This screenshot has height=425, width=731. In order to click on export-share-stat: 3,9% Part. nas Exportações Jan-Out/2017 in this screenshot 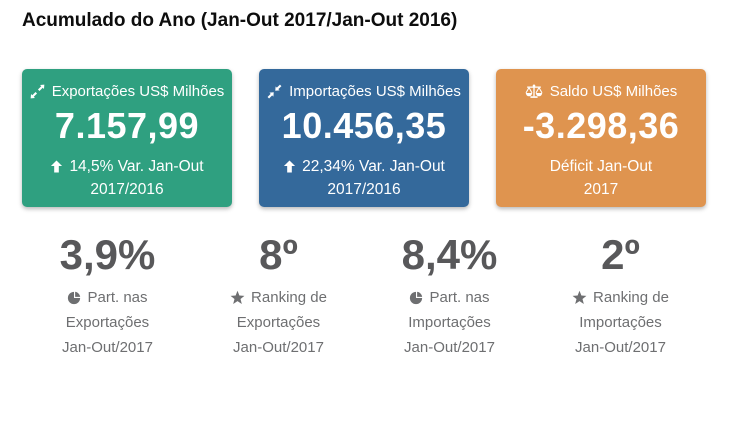, I will do `click(107, 295)`.